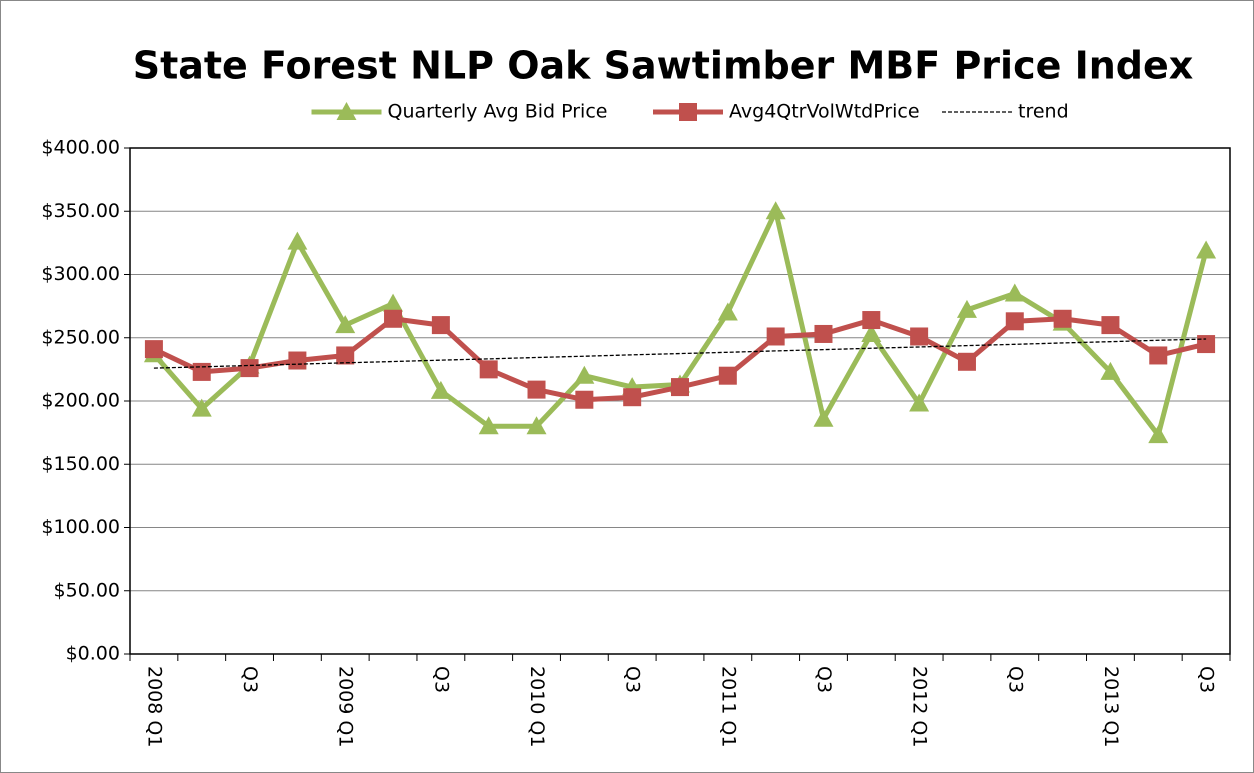 The image size is (1254, 773). What do you see at coordinates (80, 464) in the screenshot?
I see `y-tick-label: $150.00` at bounding box center [80, 464].